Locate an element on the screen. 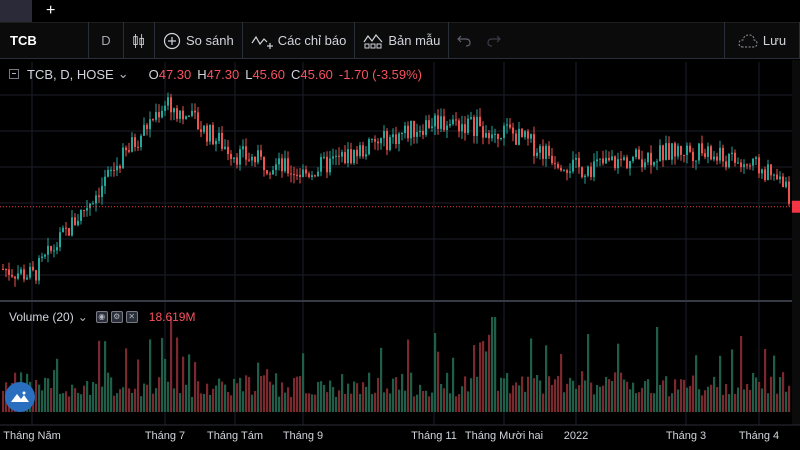  chart-style-button is located at coordinates (139, 40).